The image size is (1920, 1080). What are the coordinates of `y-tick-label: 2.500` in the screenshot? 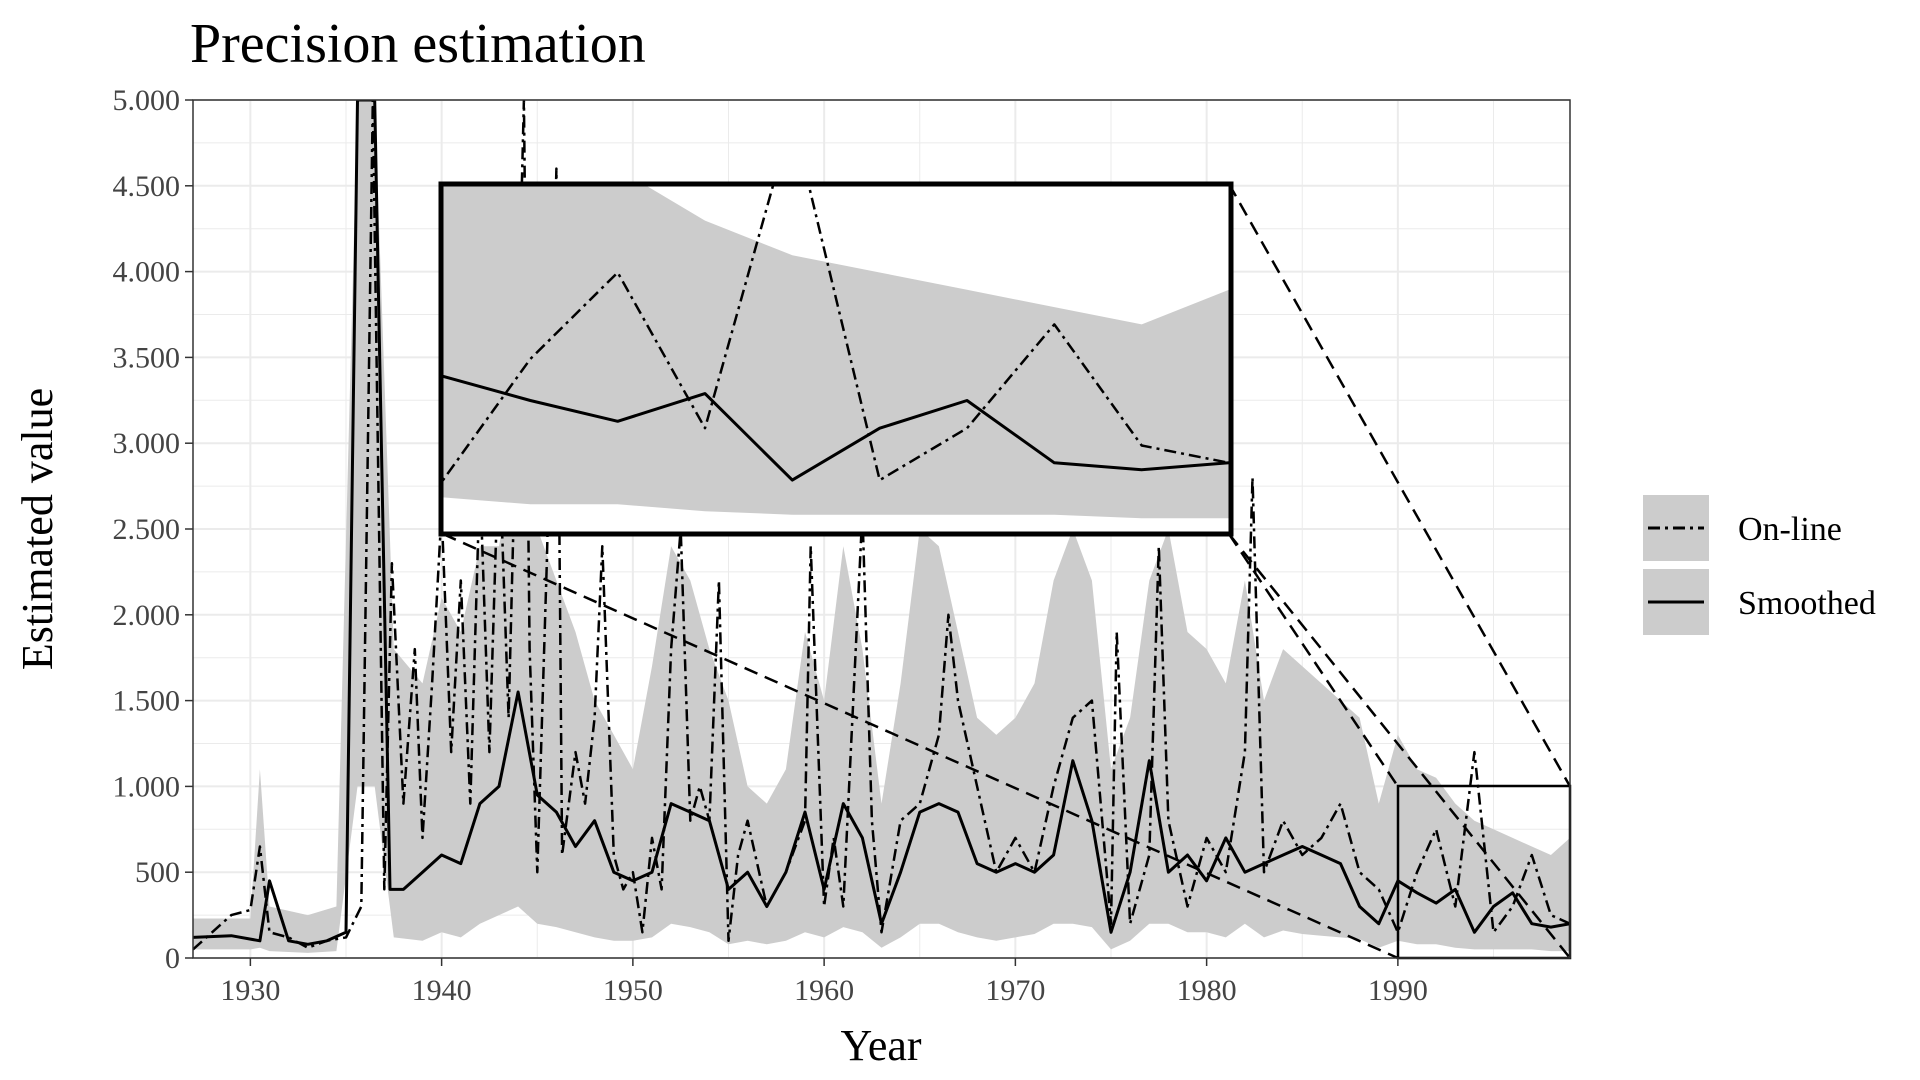 It's located at (147, 529).